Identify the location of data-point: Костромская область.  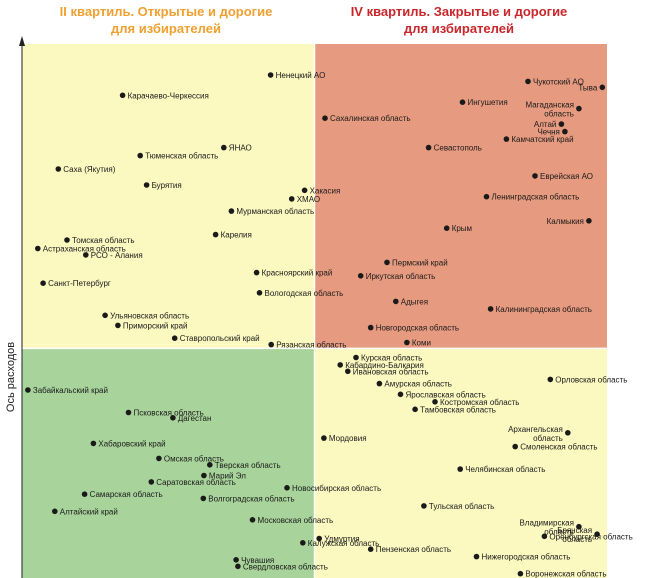
(475, 402).